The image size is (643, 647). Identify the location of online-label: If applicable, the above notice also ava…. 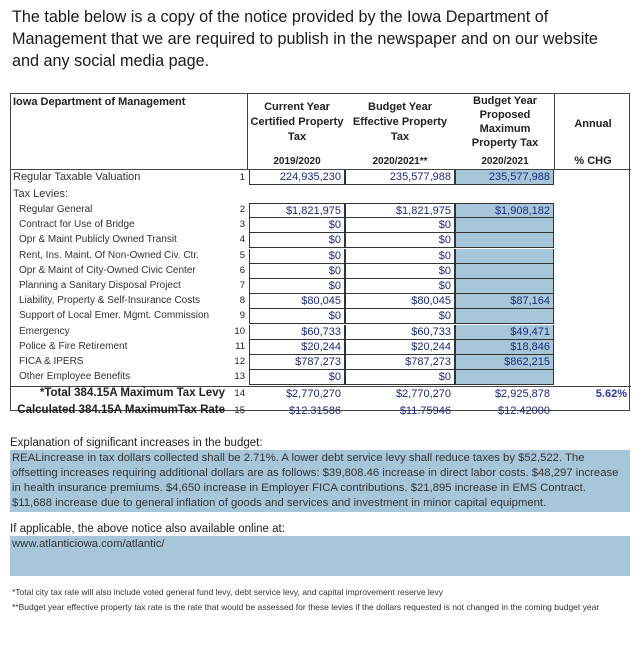
(147, 529).